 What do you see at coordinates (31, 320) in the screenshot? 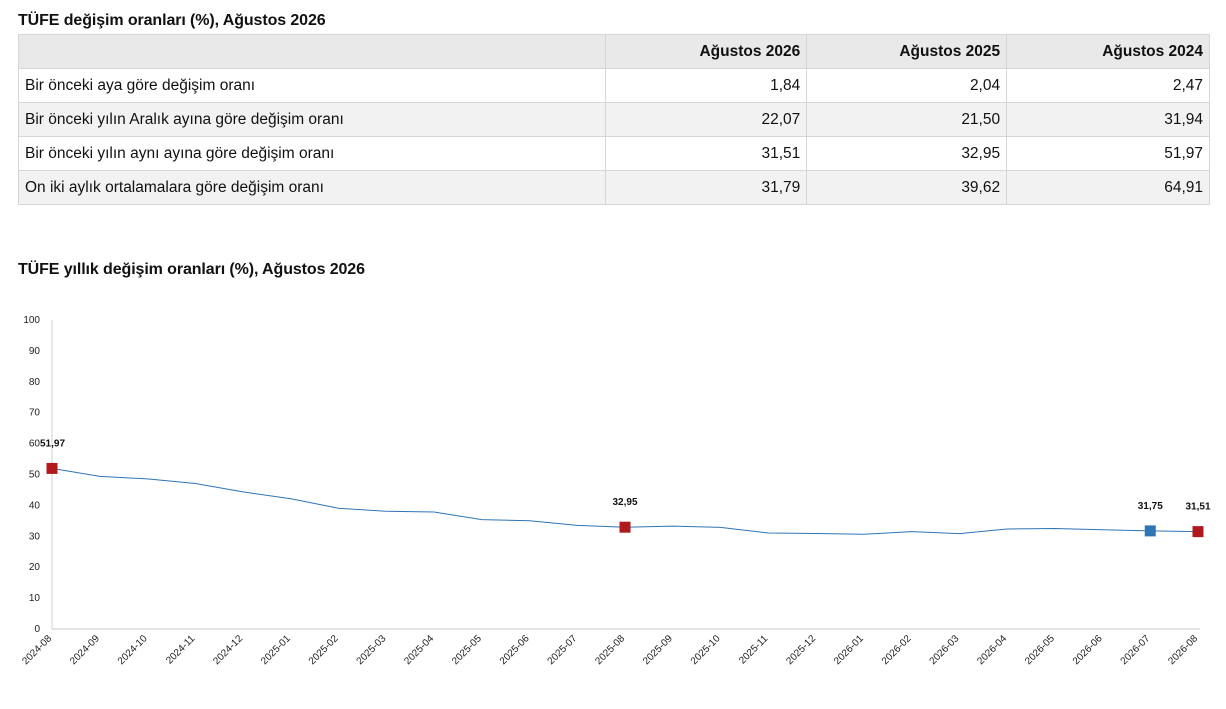
I see `y-tick-label: 100` at bounding box center [31, 320].